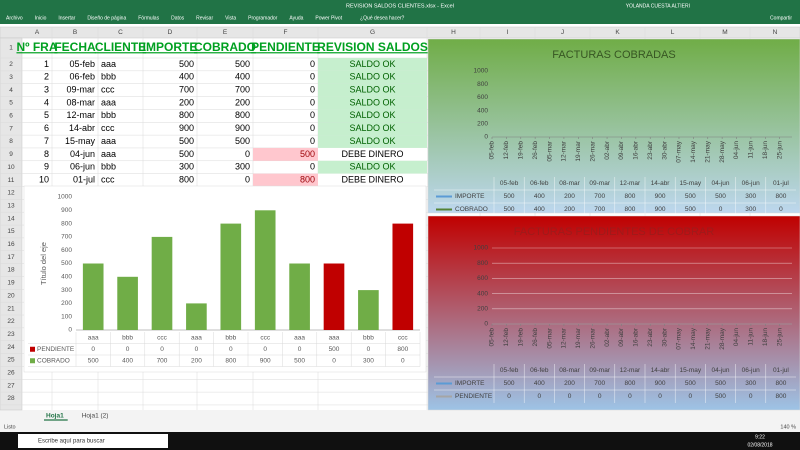  What do you see at coordinates (66, 18) in the screenshot?
I see `ribbon-tab: Insertar` at bounding box center [66, 18].